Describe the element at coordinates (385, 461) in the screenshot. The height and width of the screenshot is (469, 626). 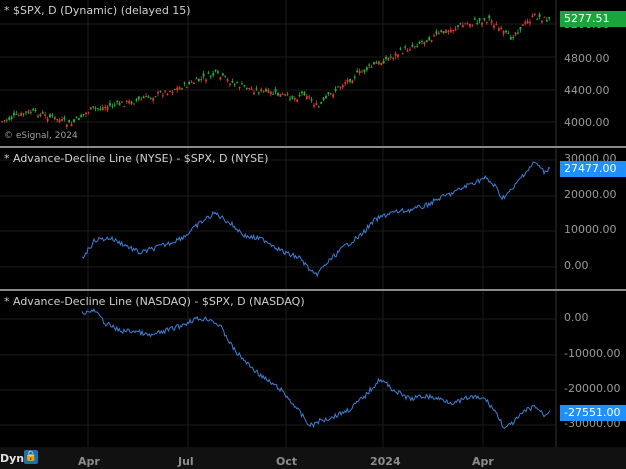
I see `time-axis-label: 2024` at that location.